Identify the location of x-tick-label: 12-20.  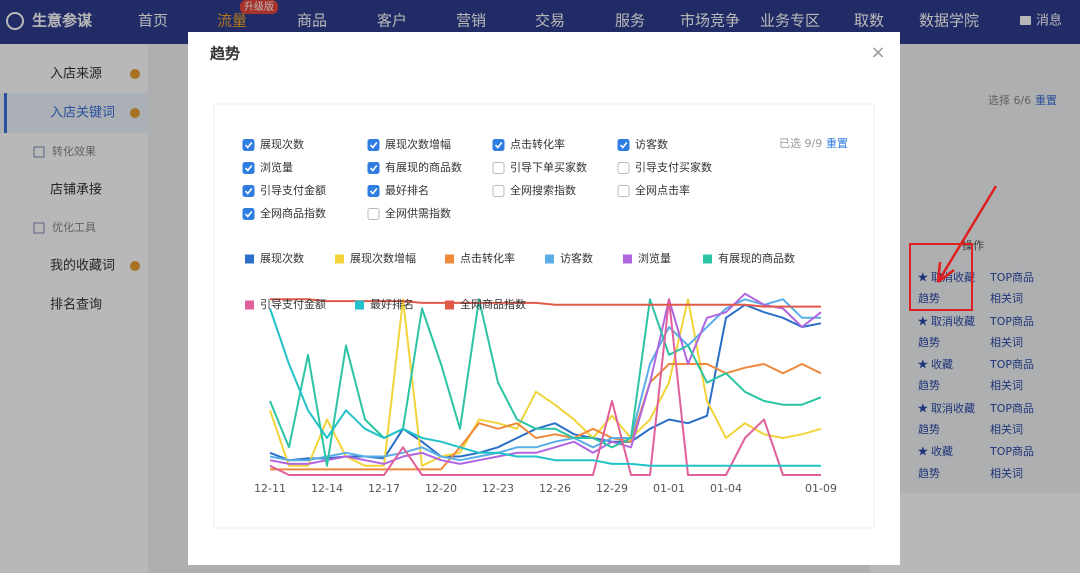
(441, 488).